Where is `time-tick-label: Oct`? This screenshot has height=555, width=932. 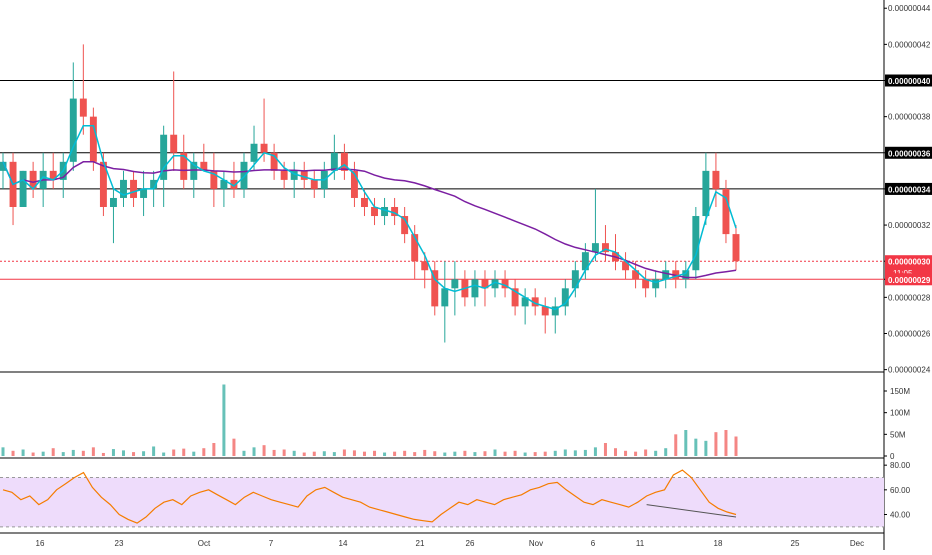
time-tick-label: Oct is located at coordinates (204, 543).